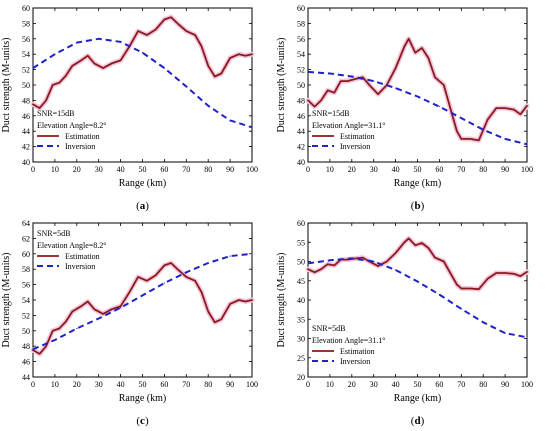  Describe the element at coordinates (301, 116) in the screenshot. I see `y-tick-label: 46` at that location.